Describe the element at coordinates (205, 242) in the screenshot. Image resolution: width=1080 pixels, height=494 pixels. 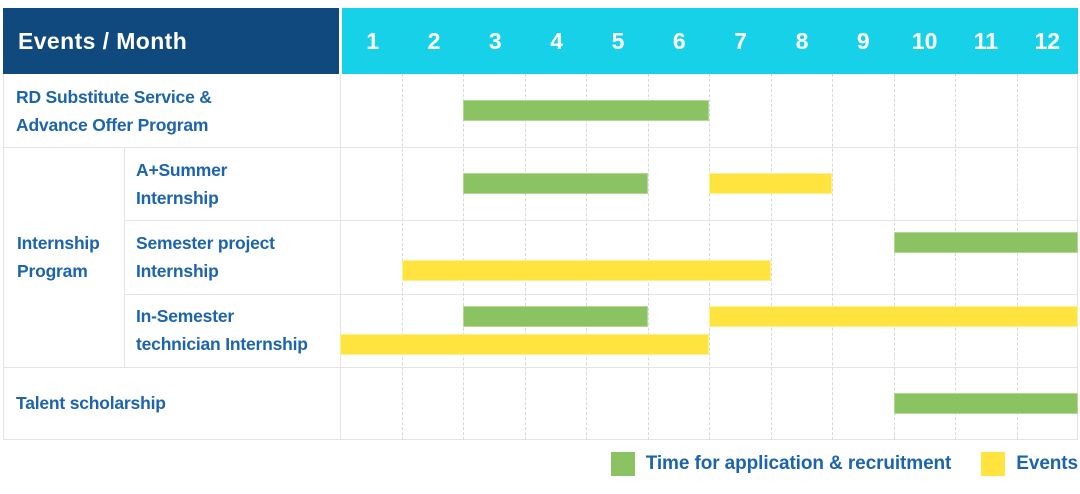
I see `row-label-2-line: Semester project` at that location.